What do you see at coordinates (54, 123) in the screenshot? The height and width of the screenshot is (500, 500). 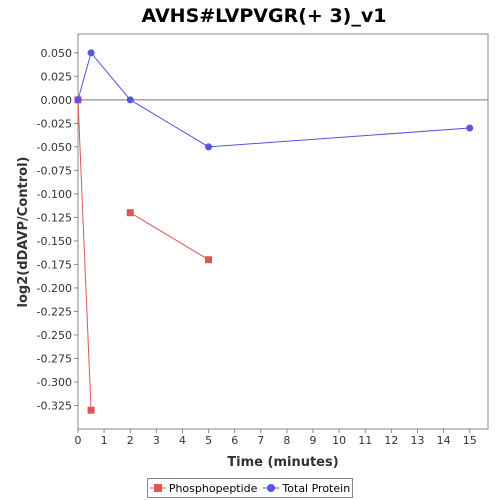 I see `y-tick-label: -0.025` at bounding box center [54, 123].